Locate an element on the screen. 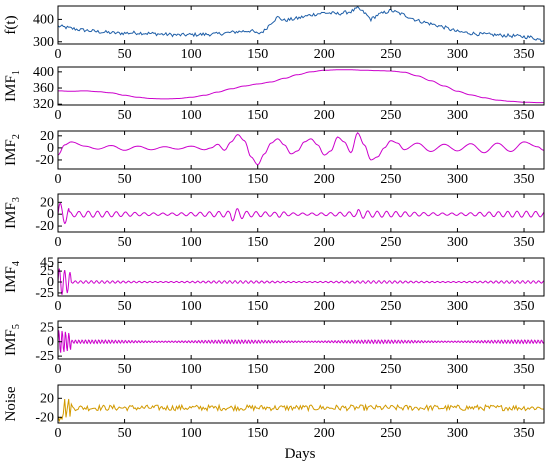 The width and height of the screenshot is (550, 464). y-tick-label: 45 is located at coordinates (47, 262).